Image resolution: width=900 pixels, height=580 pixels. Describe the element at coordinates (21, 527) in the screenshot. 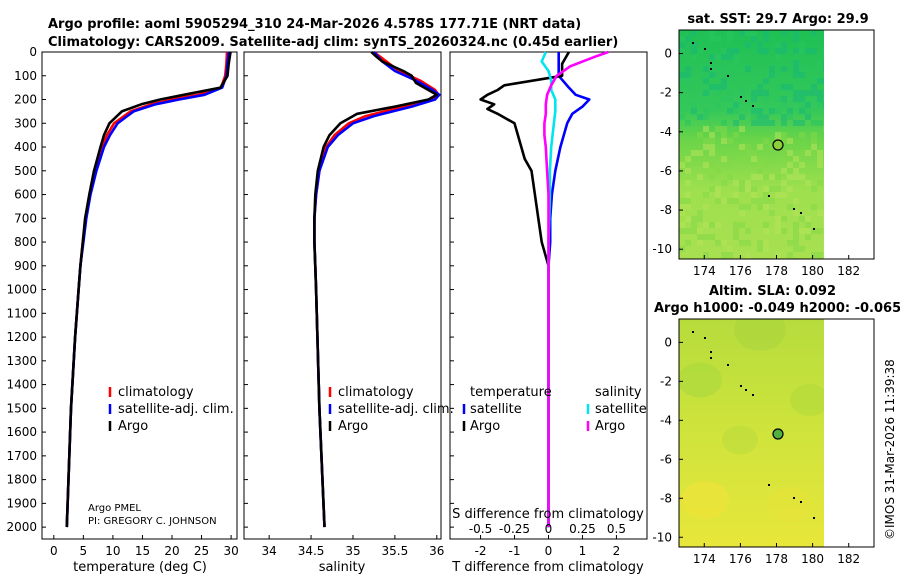

I see `depth-tick-label: 2000` at that location.